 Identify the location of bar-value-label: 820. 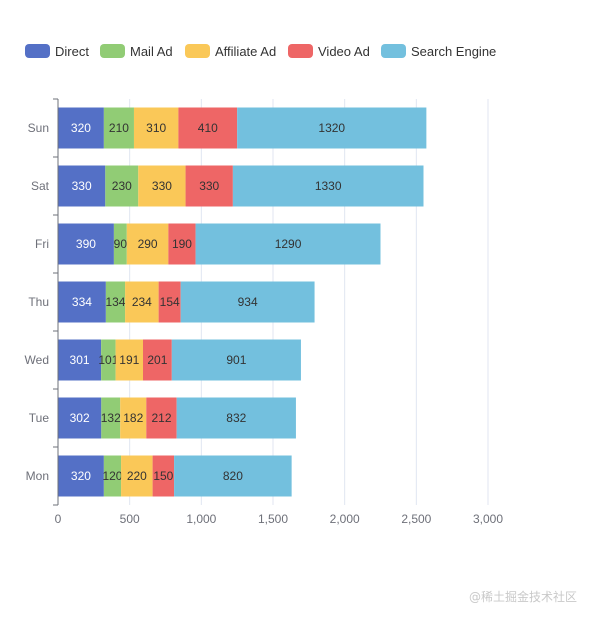
(233, 476).